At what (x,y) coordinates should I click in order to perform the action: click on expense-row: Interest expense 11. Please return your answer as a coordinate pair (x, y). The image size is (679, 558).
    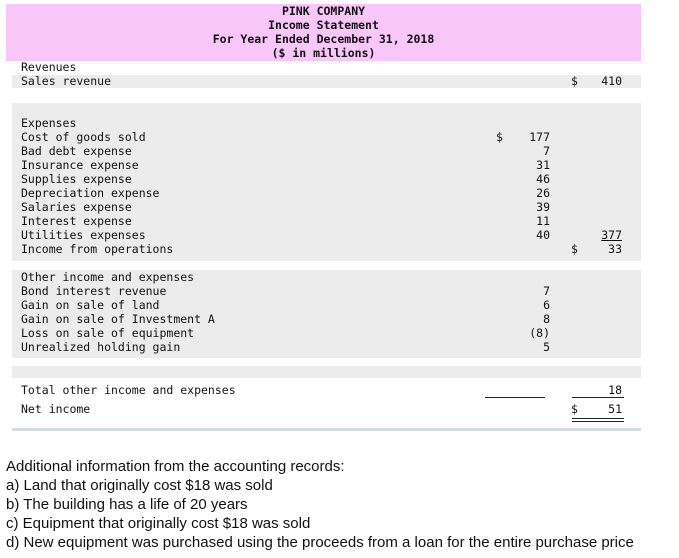
    Looking at the image, I should click on (323, 221).